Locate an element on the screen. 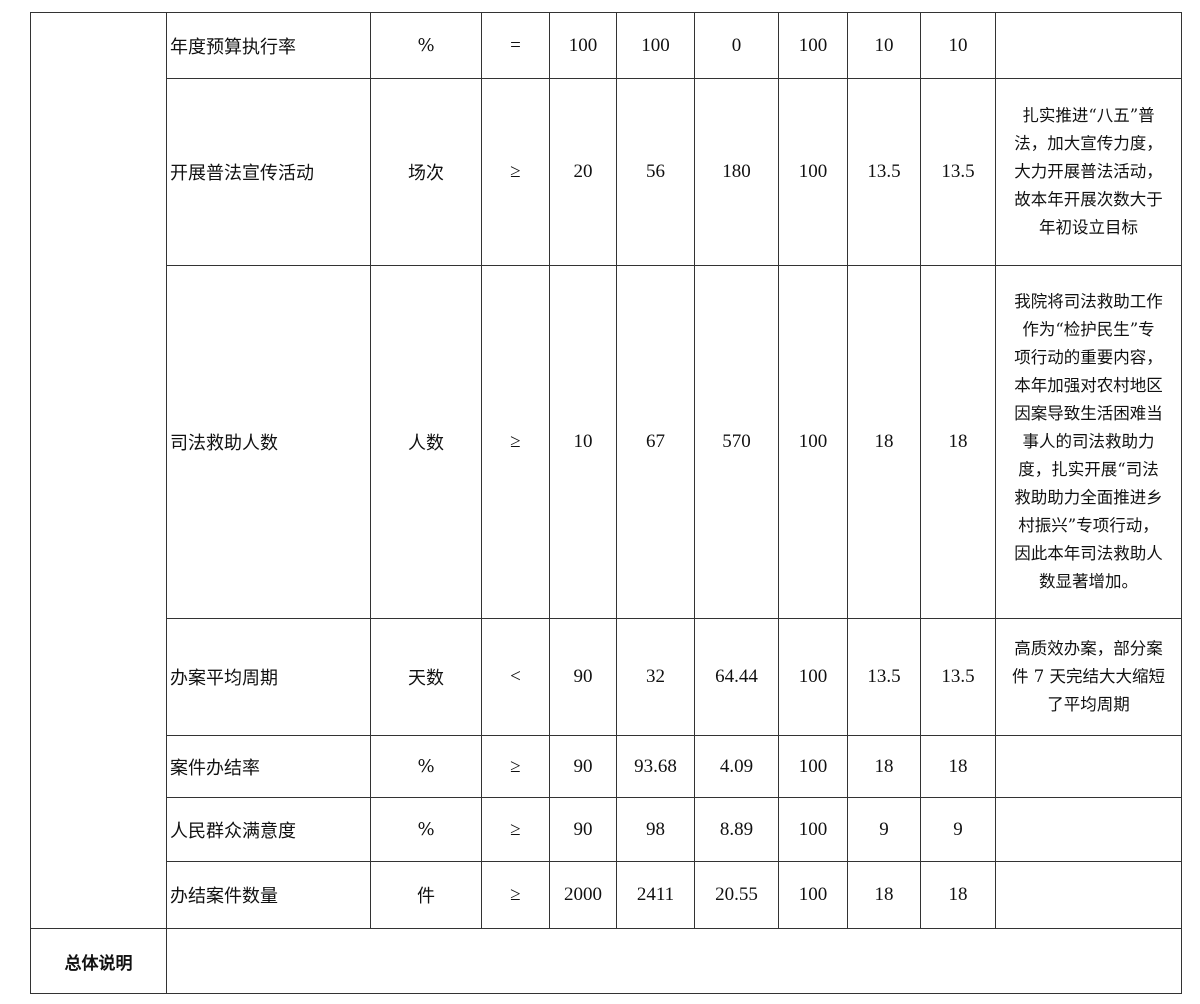 Image resolution: width=1200 pixels, height=1004 pixels. deviation-rate: 180 is located at coordinates (736, 172).